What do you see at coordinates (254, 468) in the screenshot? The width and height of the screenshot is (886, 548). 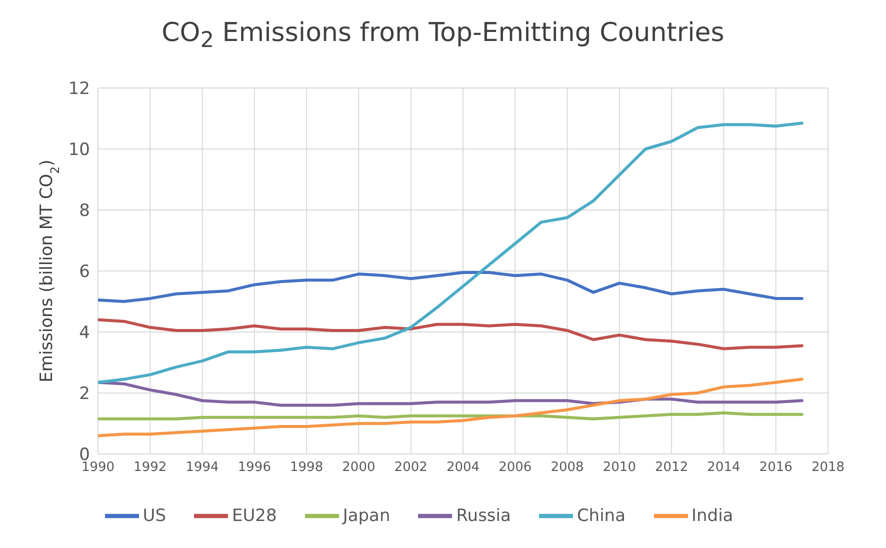 I see `x-tick-label: 1996` at bounding box center [254, 468].